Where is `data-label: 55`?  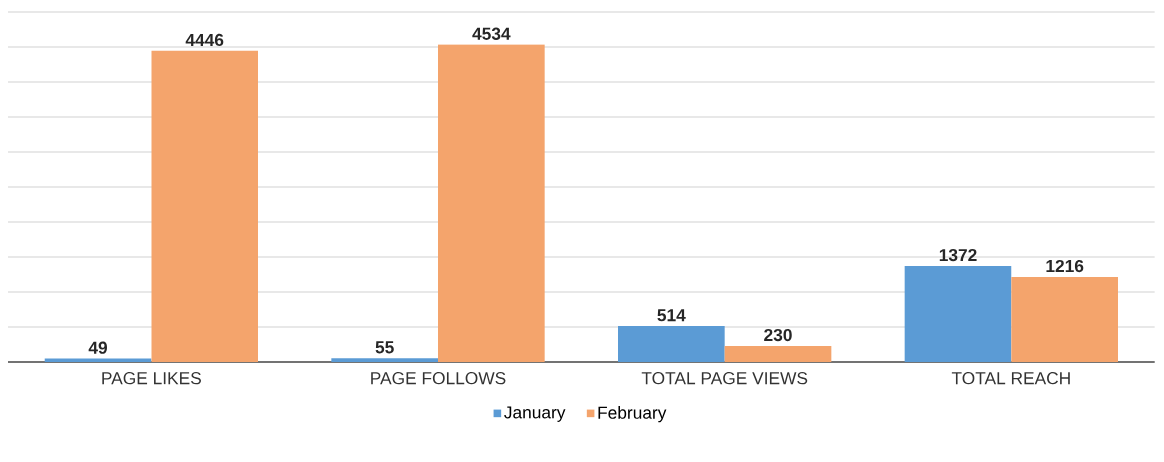 data-label: 55 is located at coordinates (384, 347).